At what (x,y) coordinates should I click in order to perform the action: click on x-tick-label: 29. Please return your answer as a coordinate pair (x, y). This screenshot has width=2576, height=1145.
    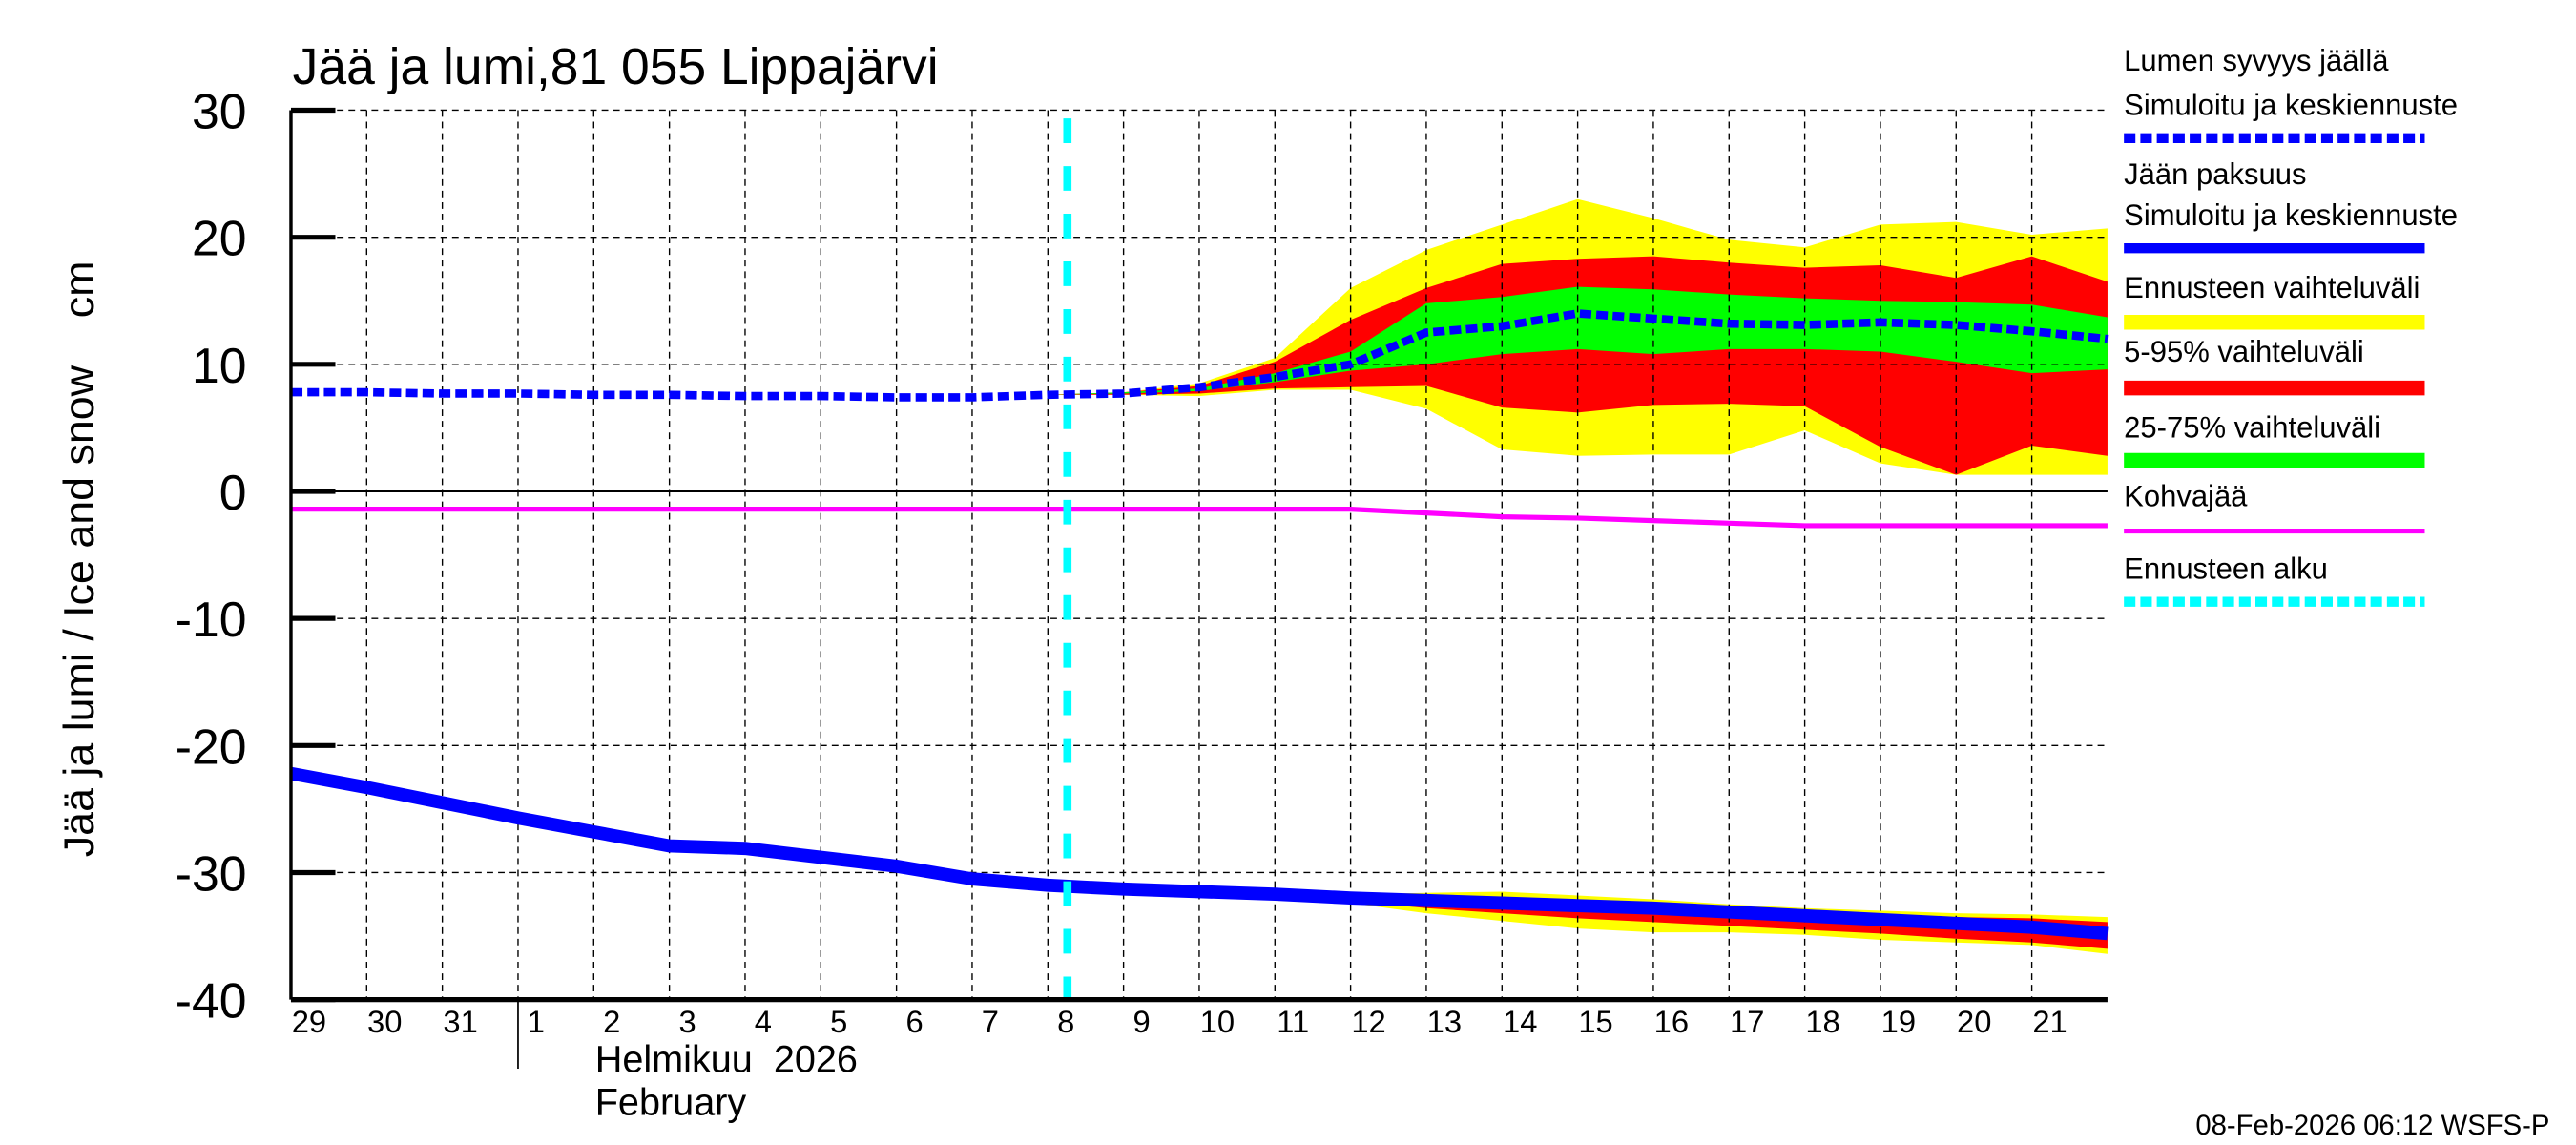
    Looking at the image, I should click on (309, 1022).